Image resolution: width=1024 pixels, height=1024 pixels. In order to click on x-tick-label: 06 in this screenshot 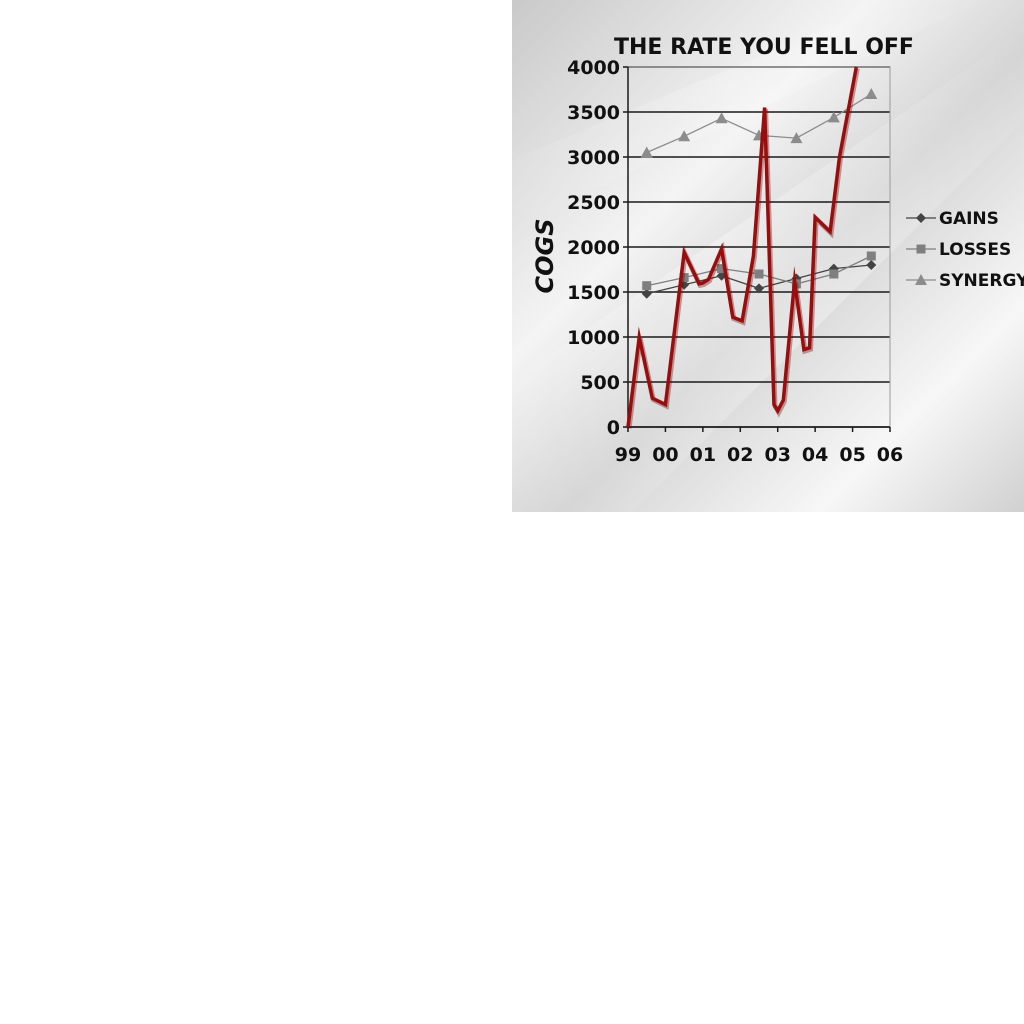, I will do `click(890, 455)`.